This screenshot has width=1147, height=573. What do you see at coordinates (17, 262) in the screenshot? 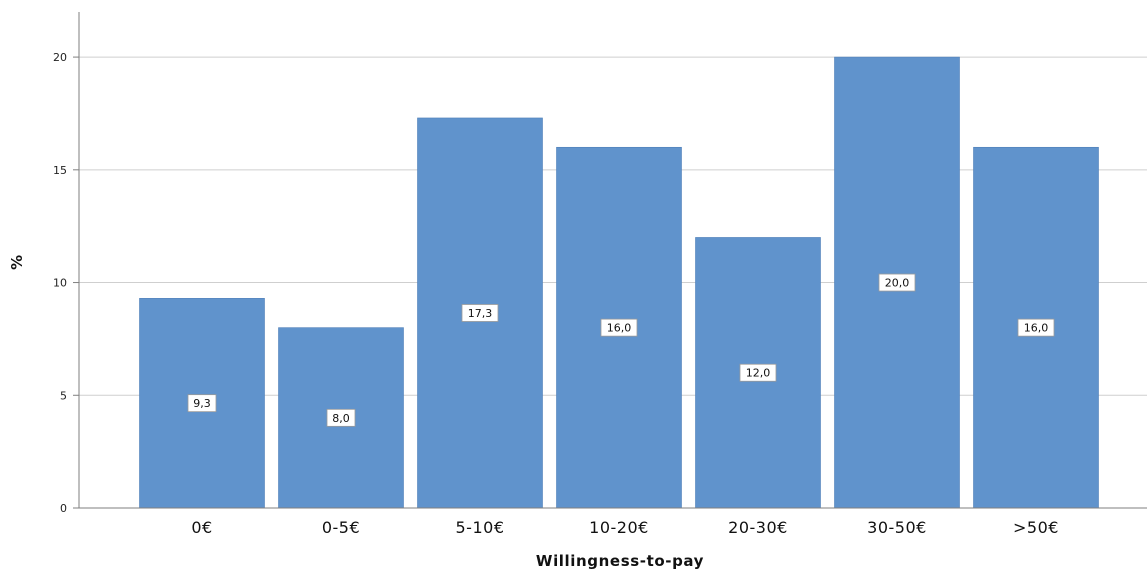
I see `y-axis-title: %` at bounding box center [17, 262].